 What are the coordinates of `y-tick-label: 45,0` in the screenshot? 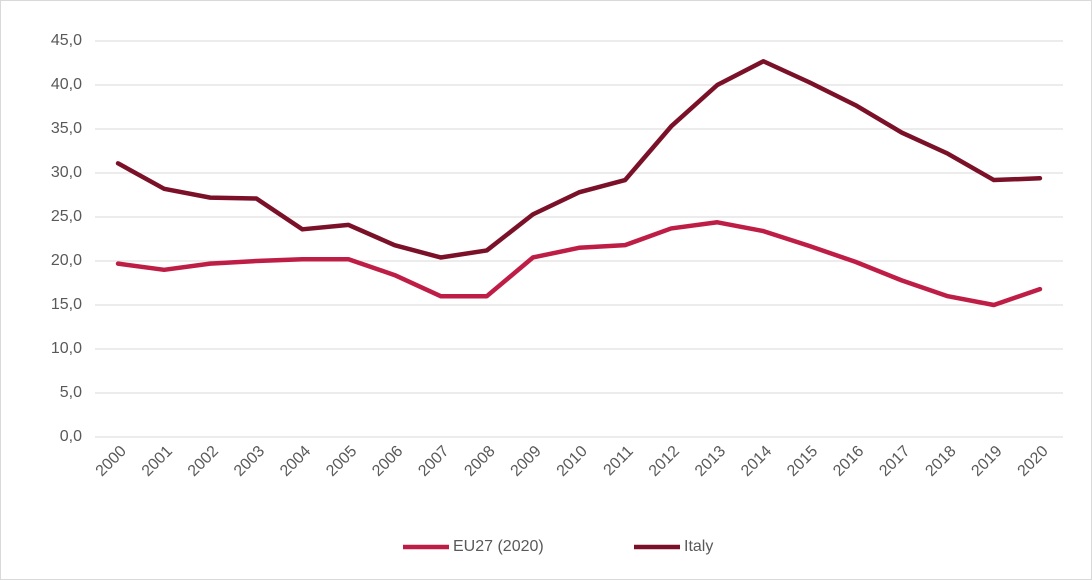 It's located at (66, 40).